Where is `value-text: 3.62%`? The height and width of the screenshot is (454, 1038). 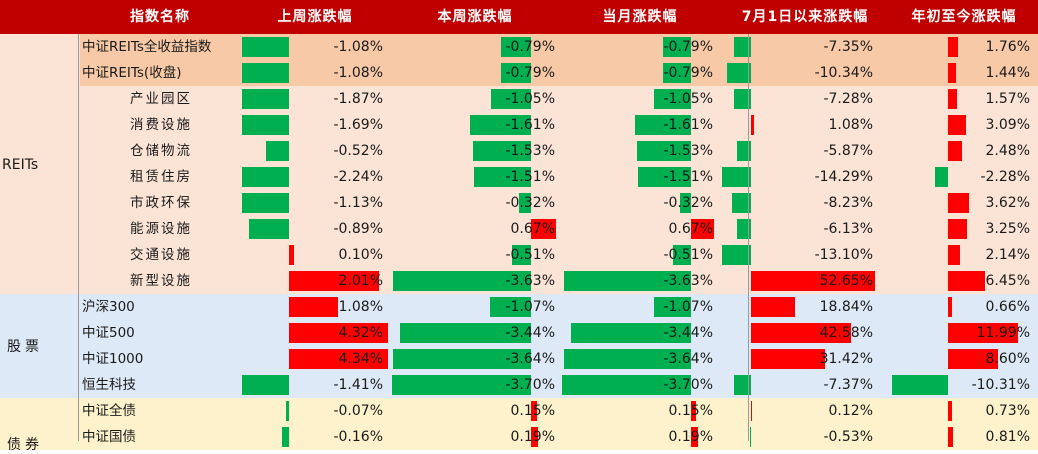 value-text: 3.62% is located at coordinates (1007, 203).